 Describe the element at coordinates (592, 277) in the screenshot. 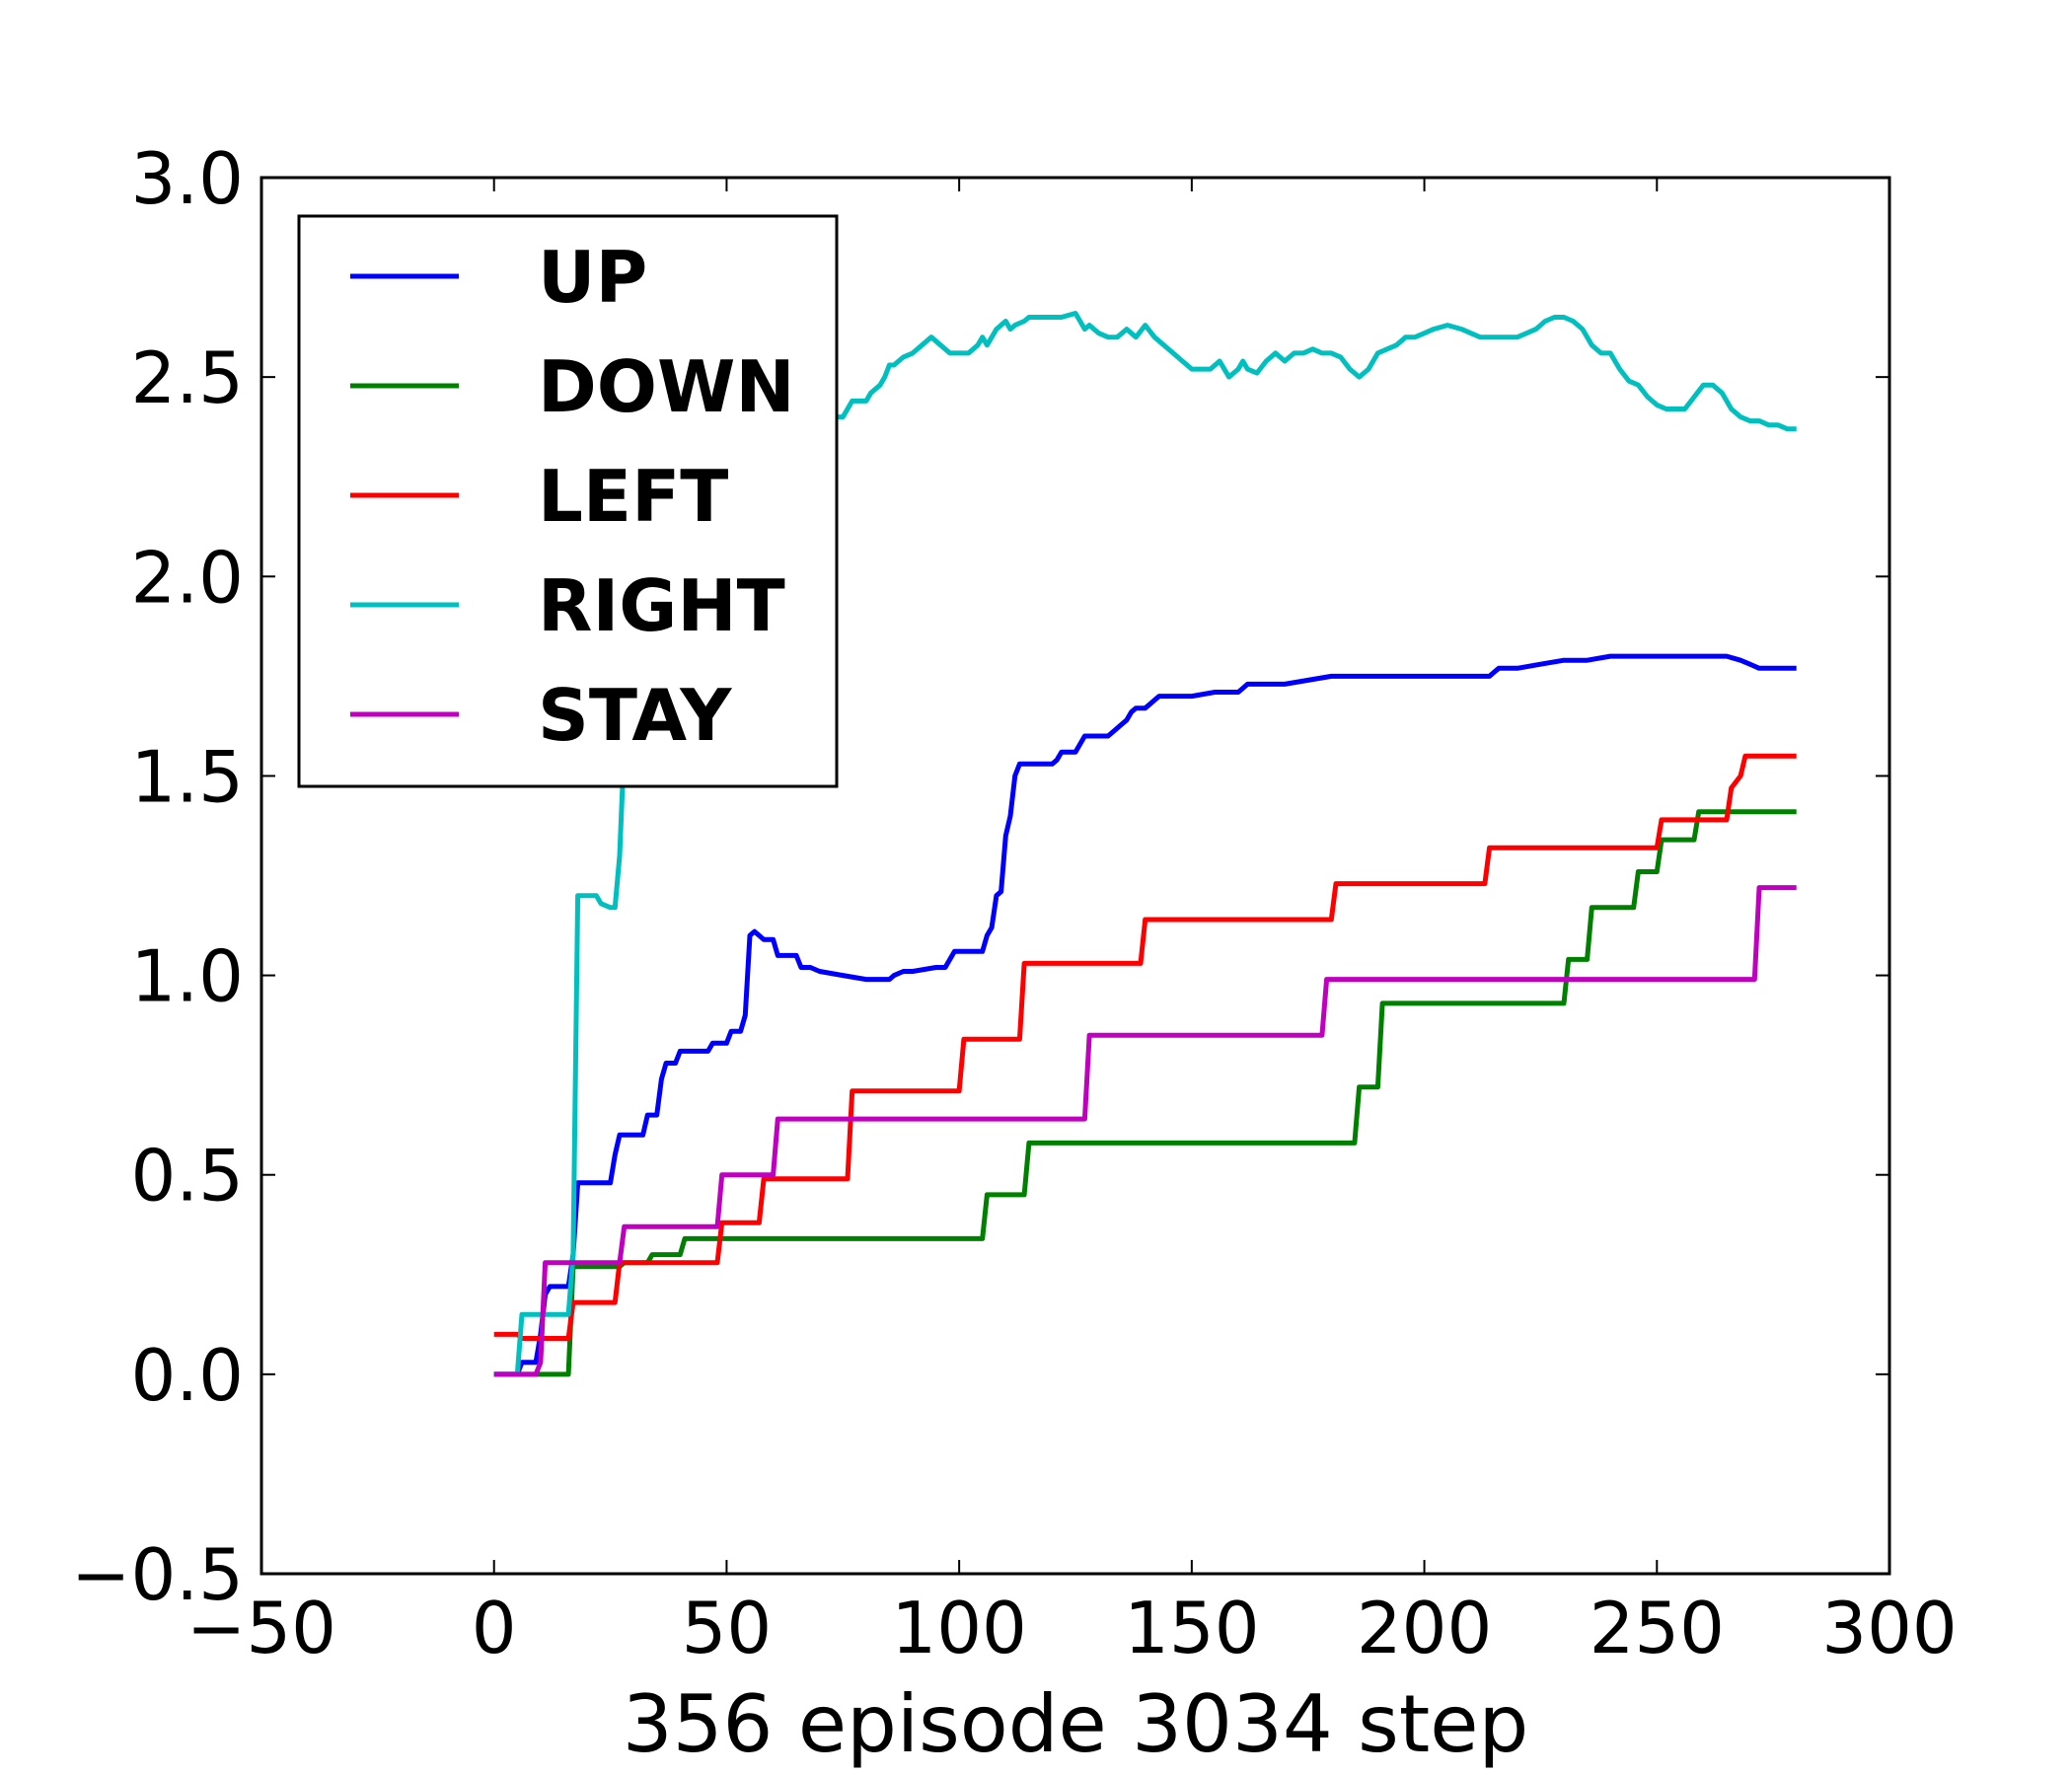

I see `legend-label-up: UP` at that location.